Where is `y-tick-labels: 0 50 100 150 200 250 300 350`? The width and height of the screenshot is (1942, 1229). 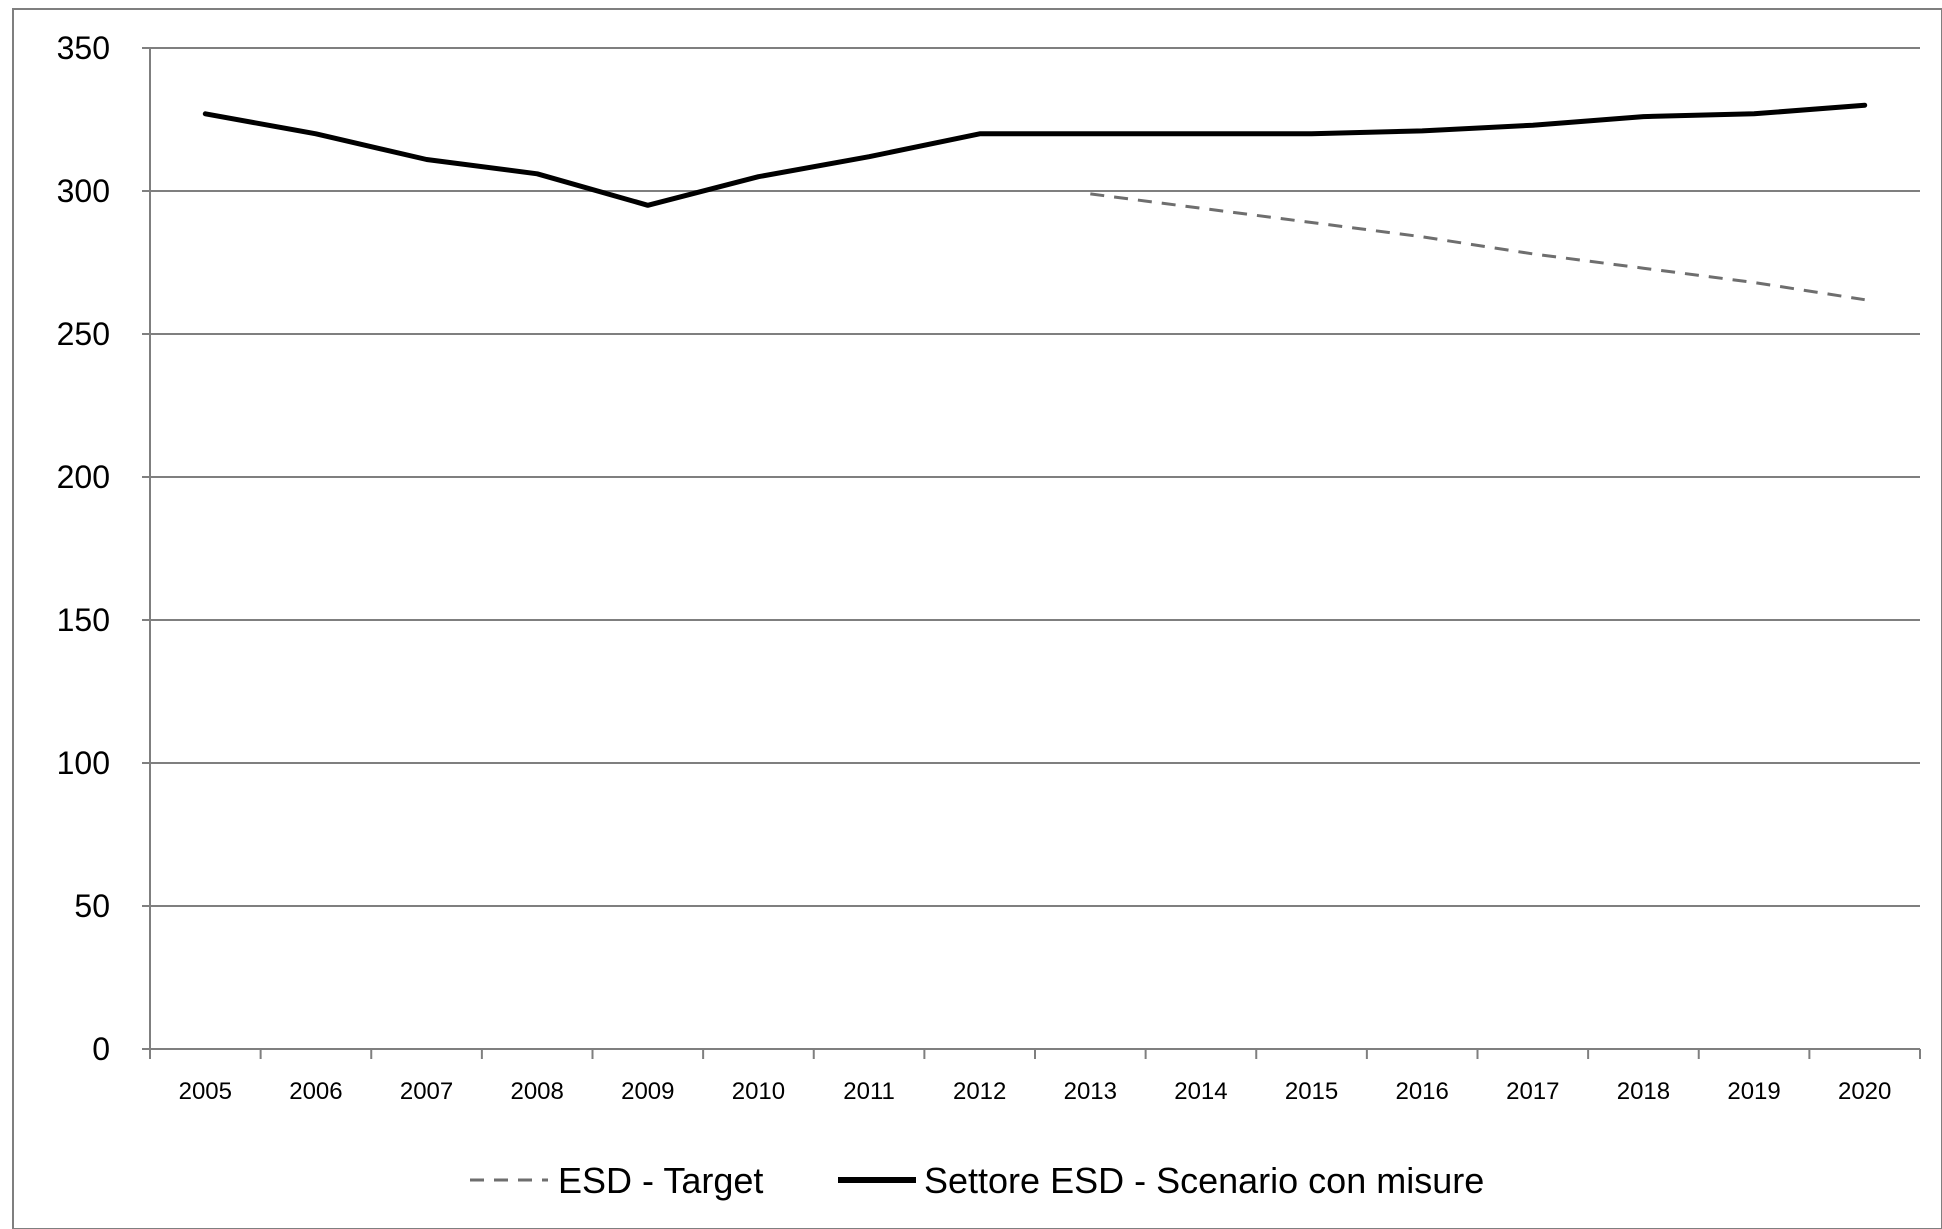
y-tick-labels: 0 50 100 150 200 250 300 350 is located at coordinates (83, 548).